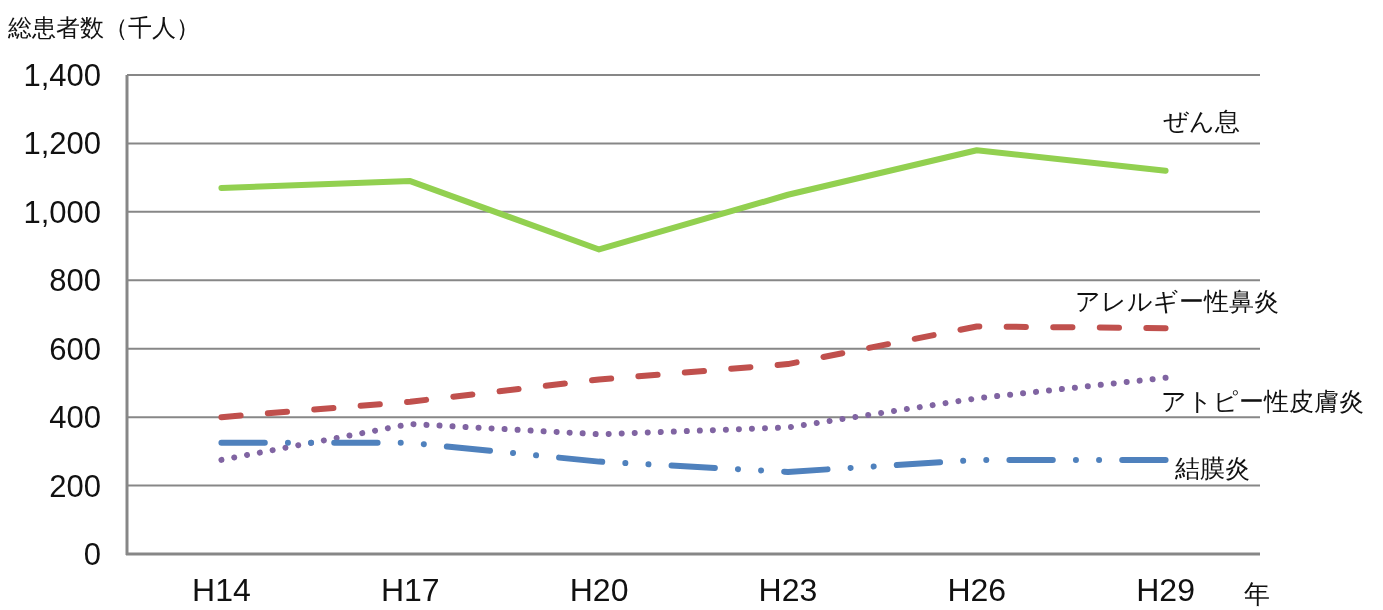 The height and width of the screenshot is (610, 1383). I want to click on y-tick-label: 200, so click(75, 486).